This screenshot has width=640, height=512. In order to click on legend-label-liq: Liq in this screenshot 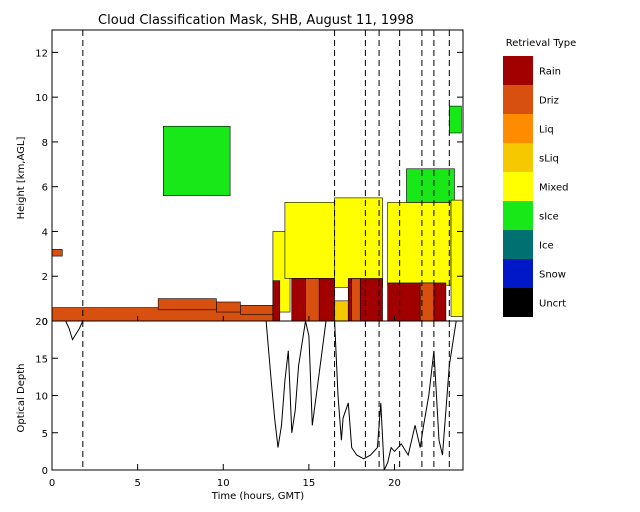, I will do `click(546, 130)`.